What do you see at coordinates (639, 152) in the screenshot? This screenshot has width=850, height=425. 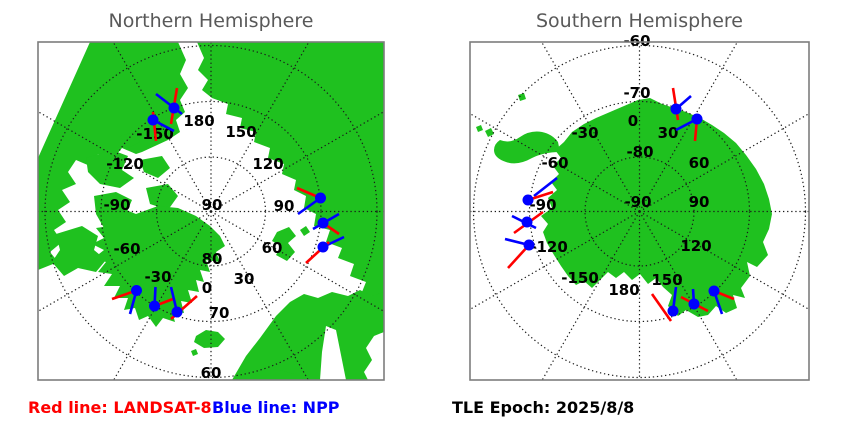 I see `graticule-label: -80` at bounding box center [639, 152].